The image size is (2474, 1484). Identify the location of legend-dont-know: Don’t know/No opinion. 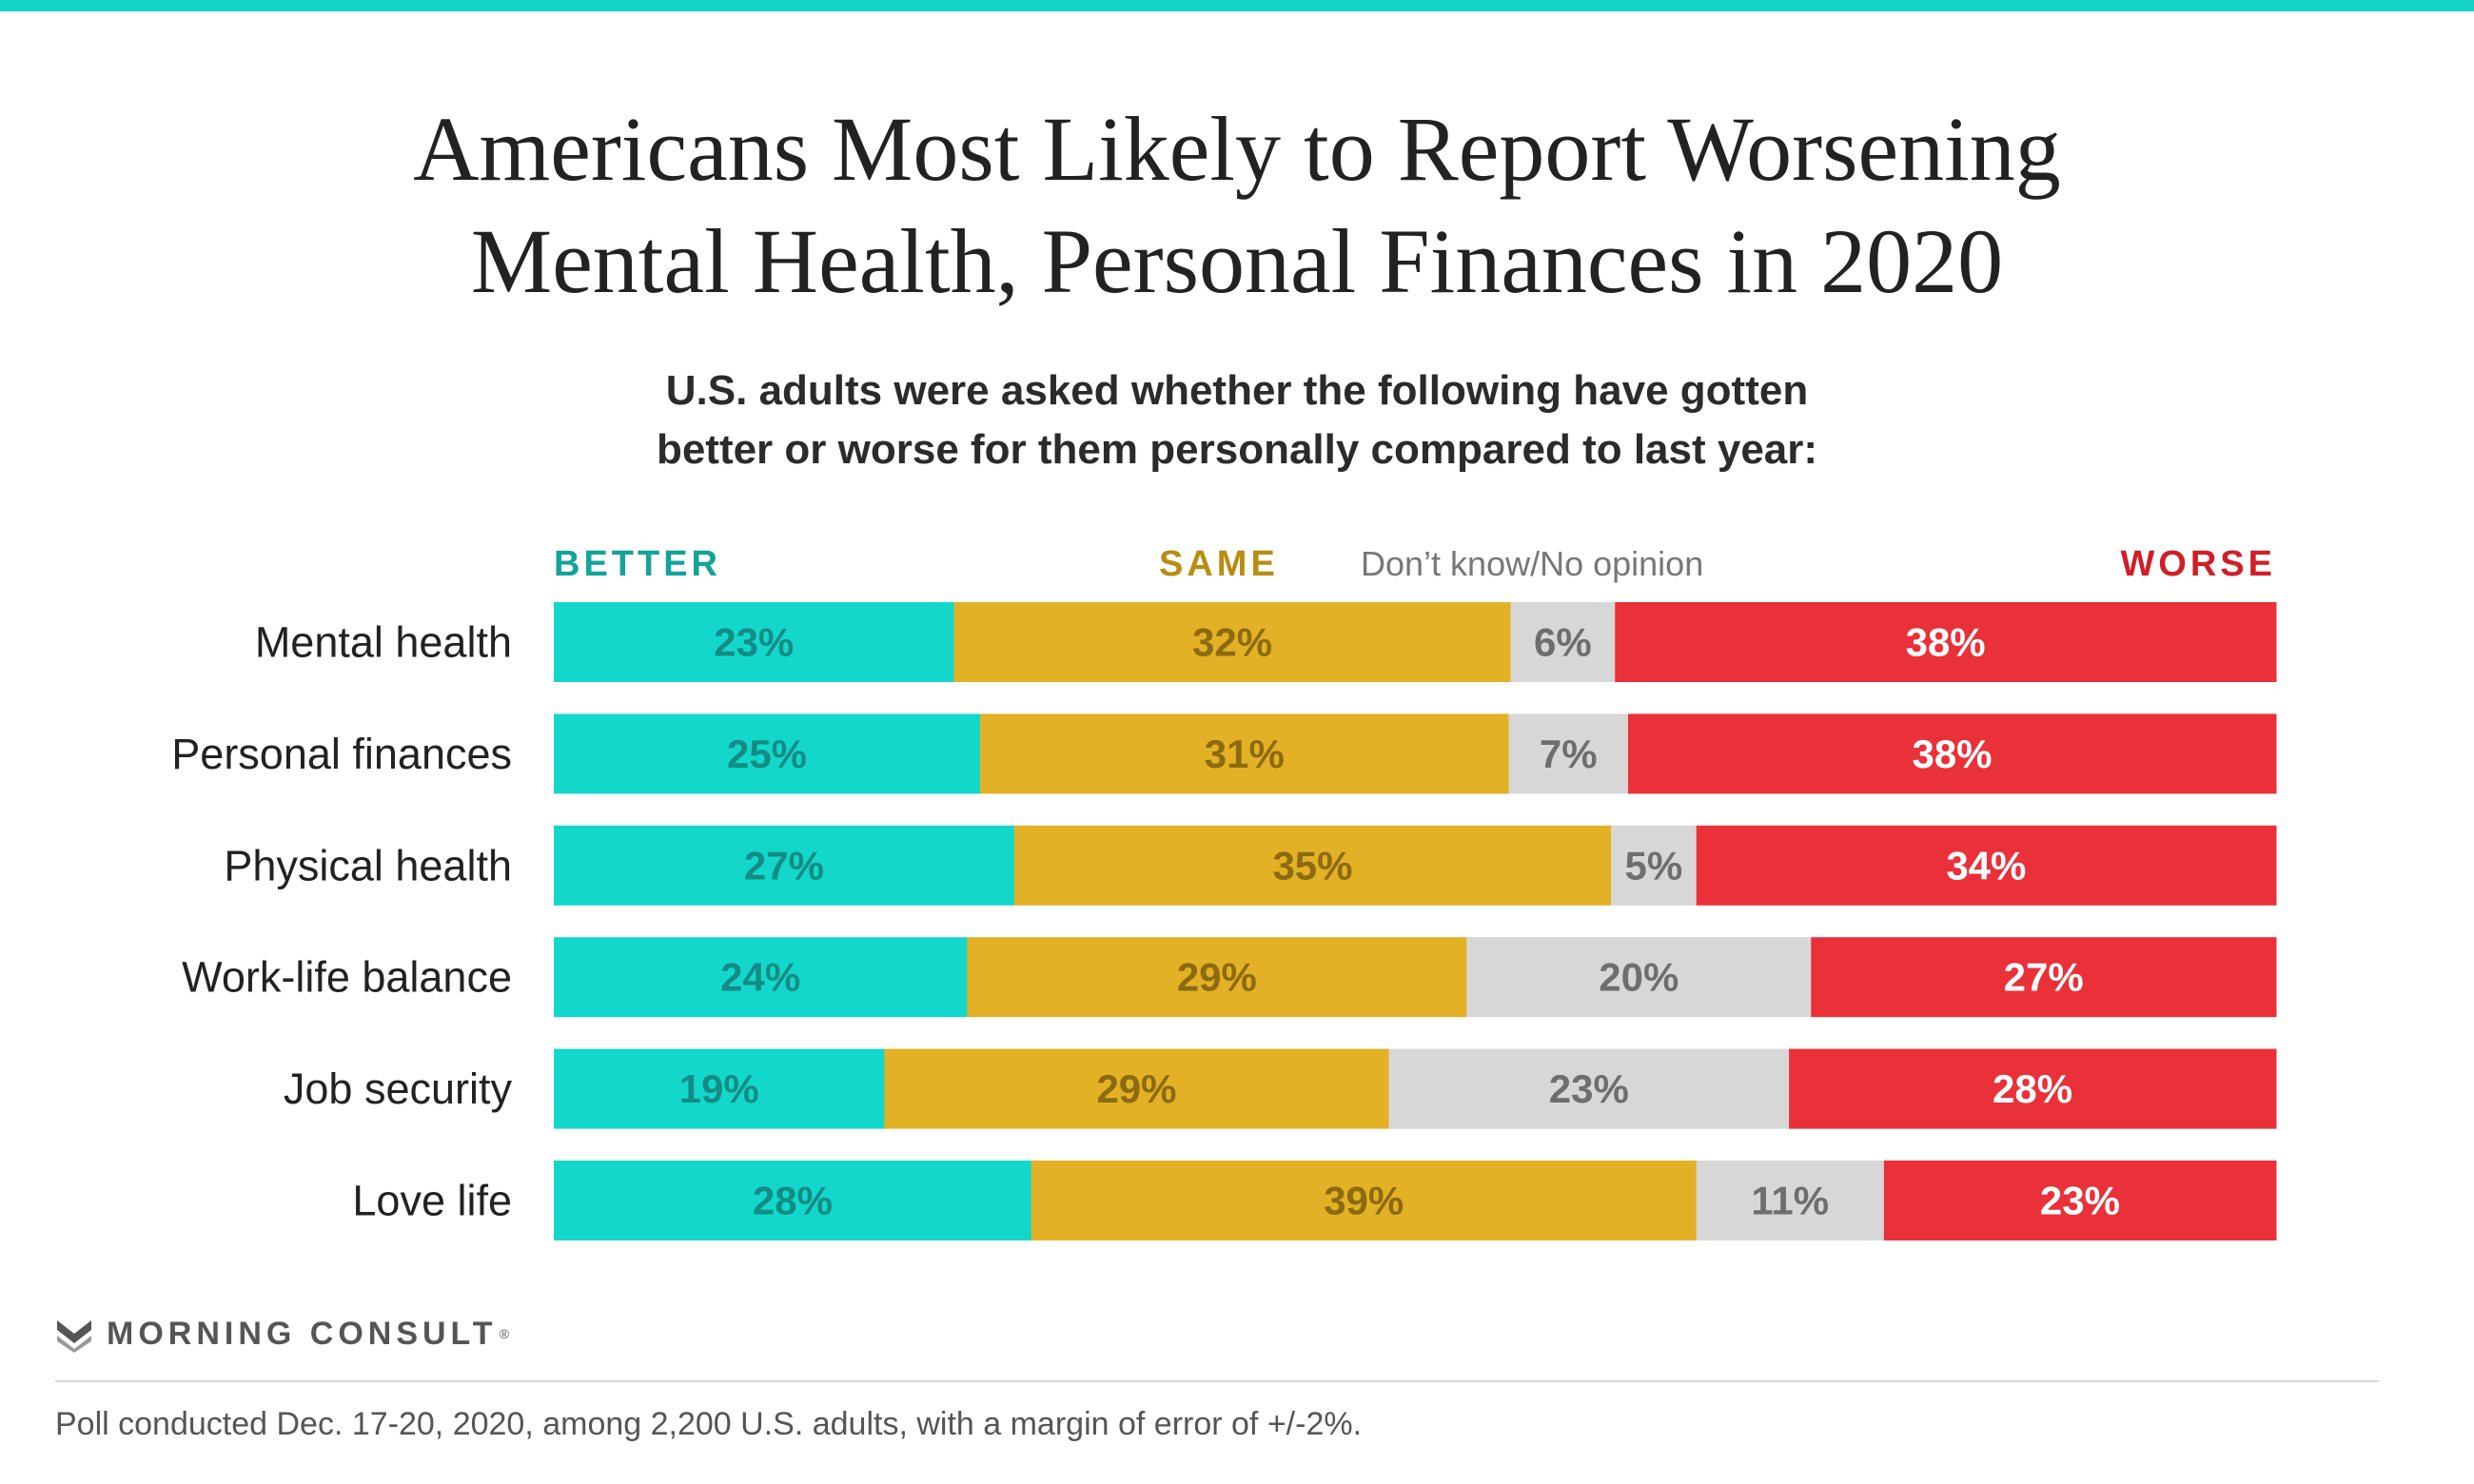
(1533, 563).